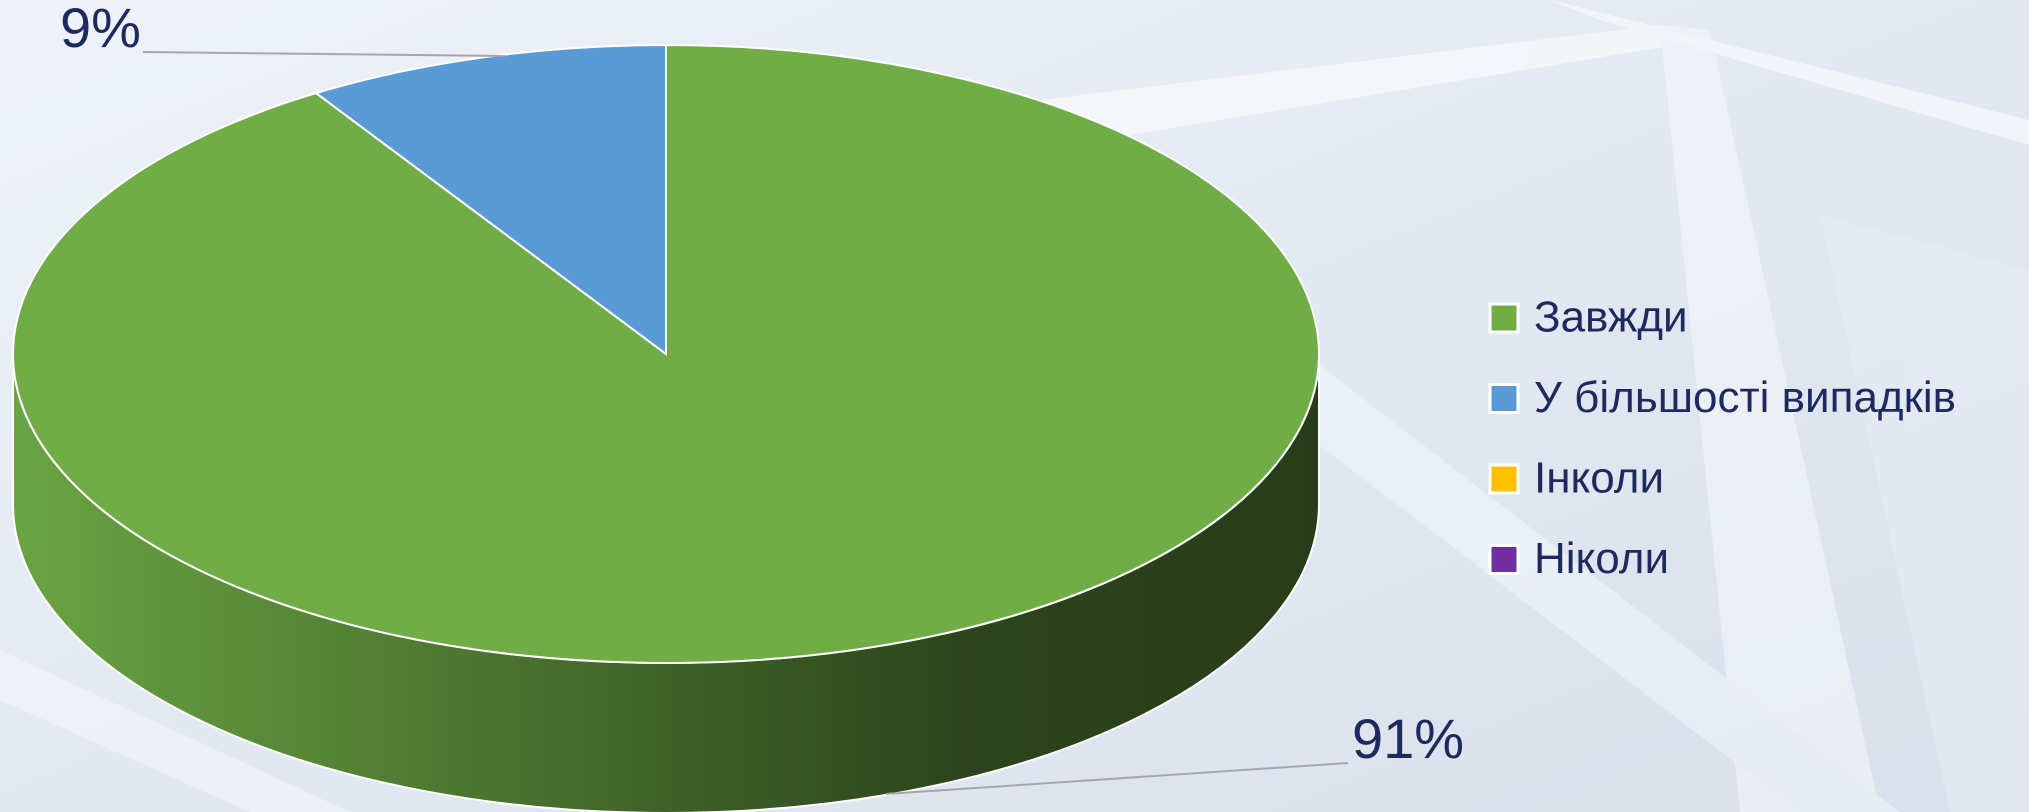 This screenshot has height=812, width=2029. What do you see at coordinates (490, 199) in the screenshot?
I see `pie-slice` at bounding box center [490, 199].